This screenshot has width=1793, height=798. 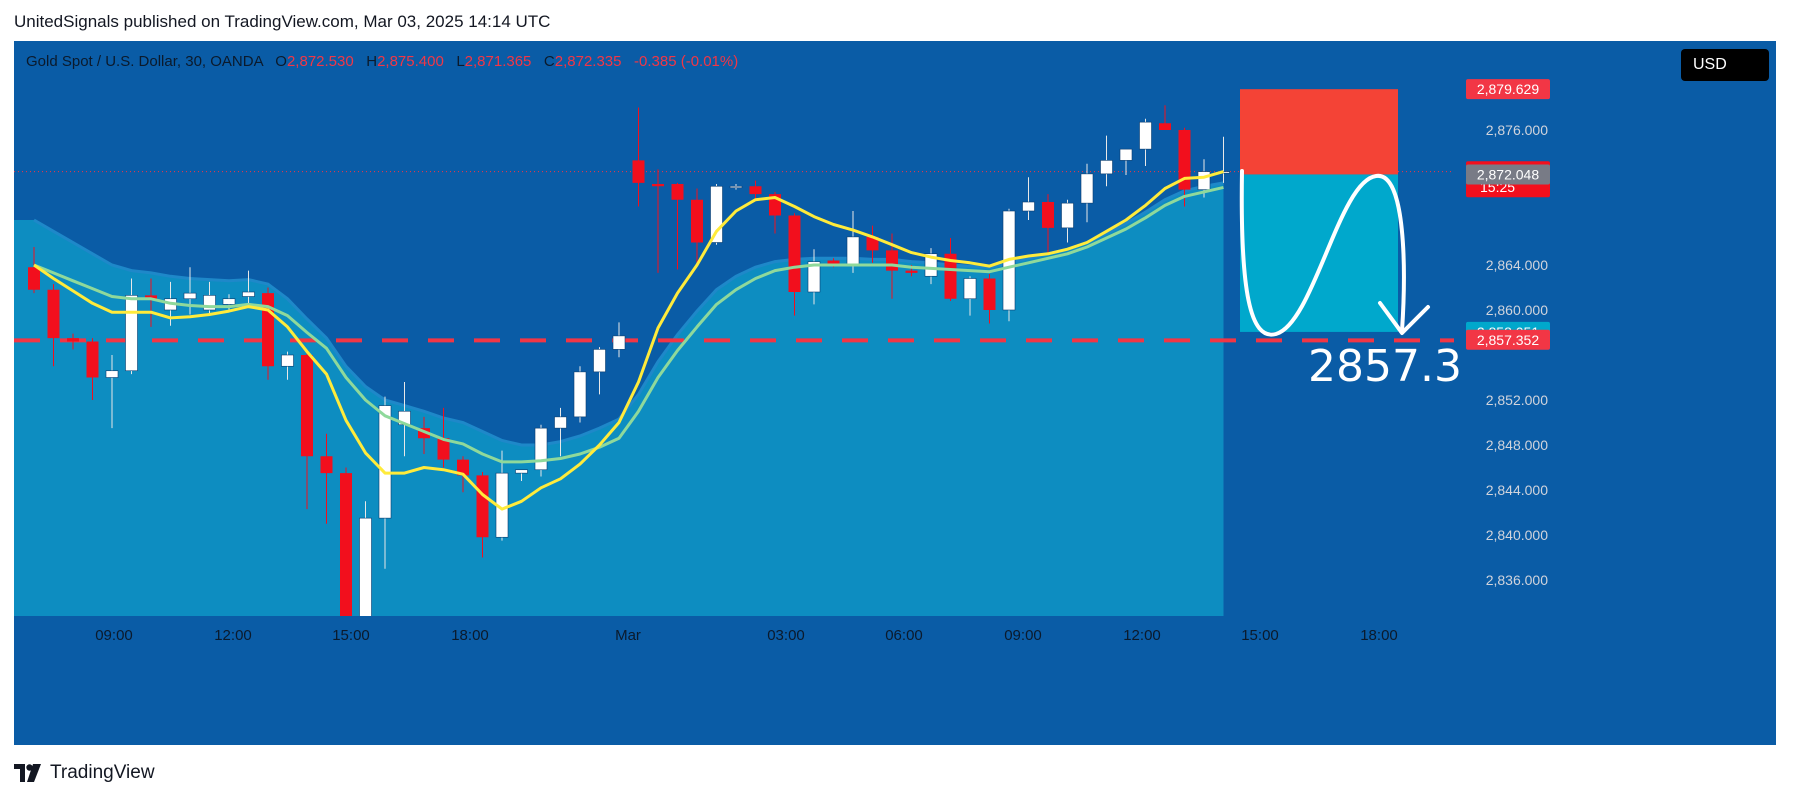 What do you see at coordinates (1385, 366) in the screenshot?
I see `target-annotation: 2857.3` at bounding box center [1385, 366].